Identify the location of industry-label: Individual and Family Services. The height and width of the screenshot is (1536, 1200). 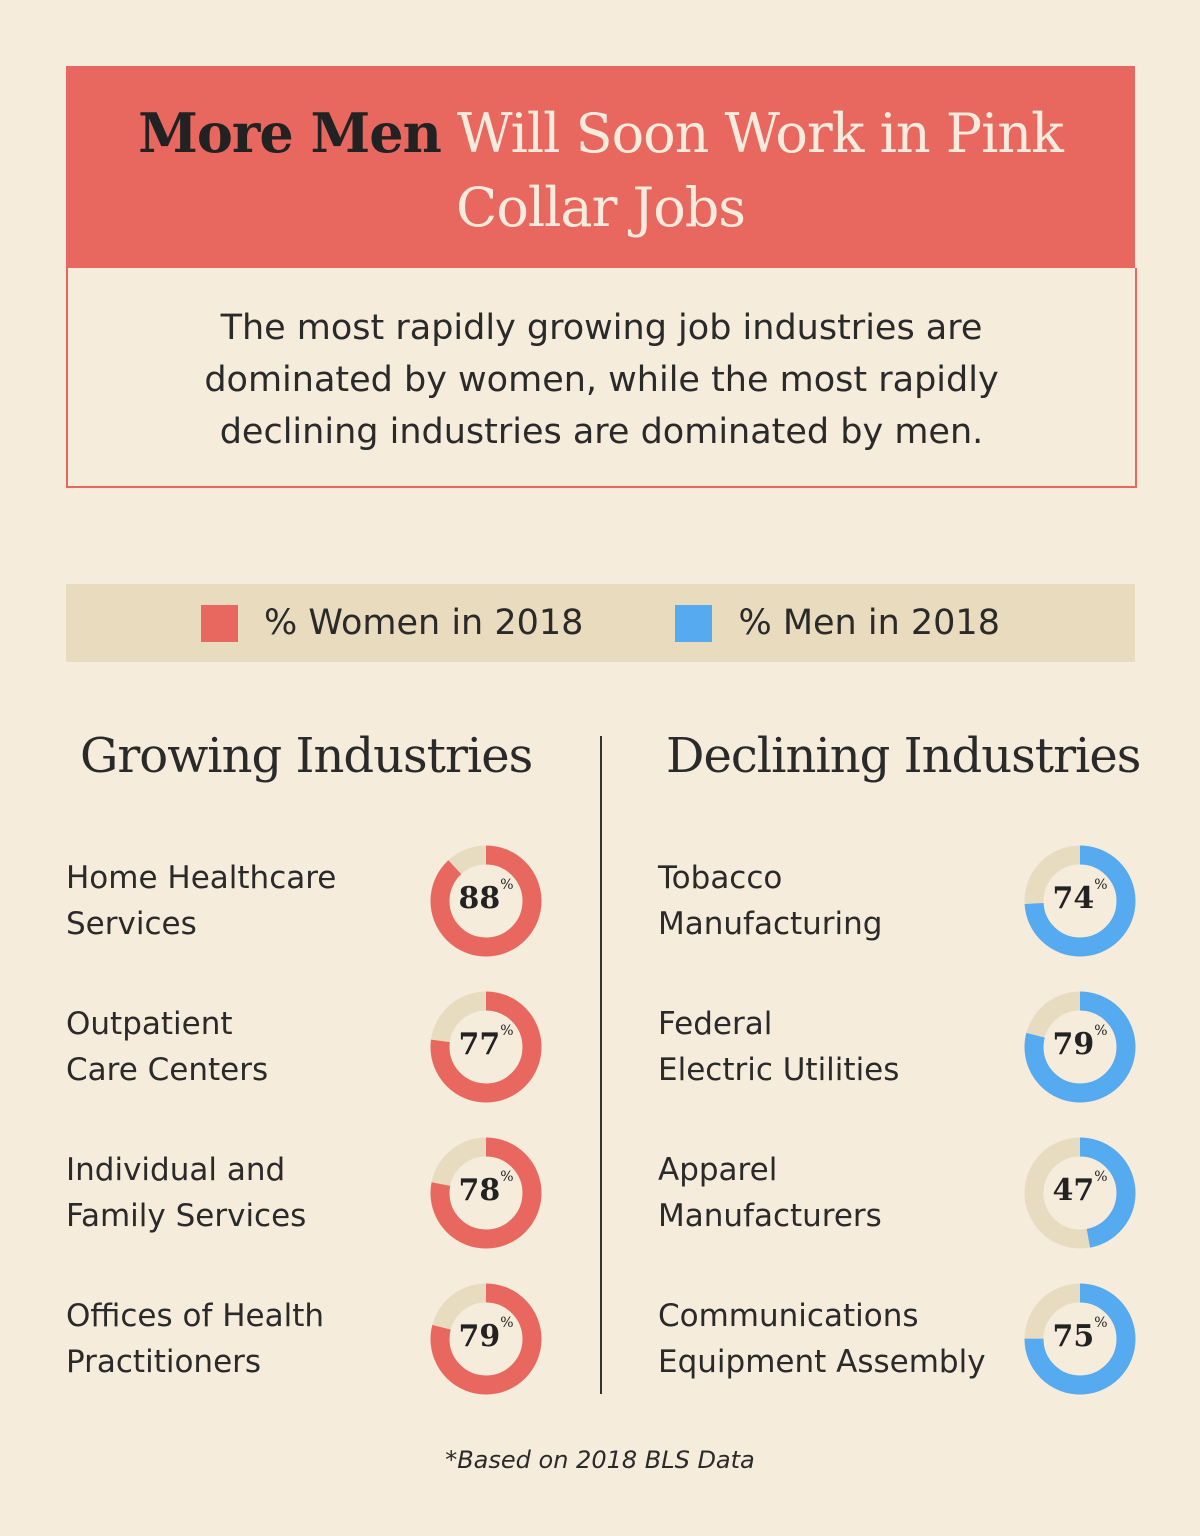
(186, 1193).